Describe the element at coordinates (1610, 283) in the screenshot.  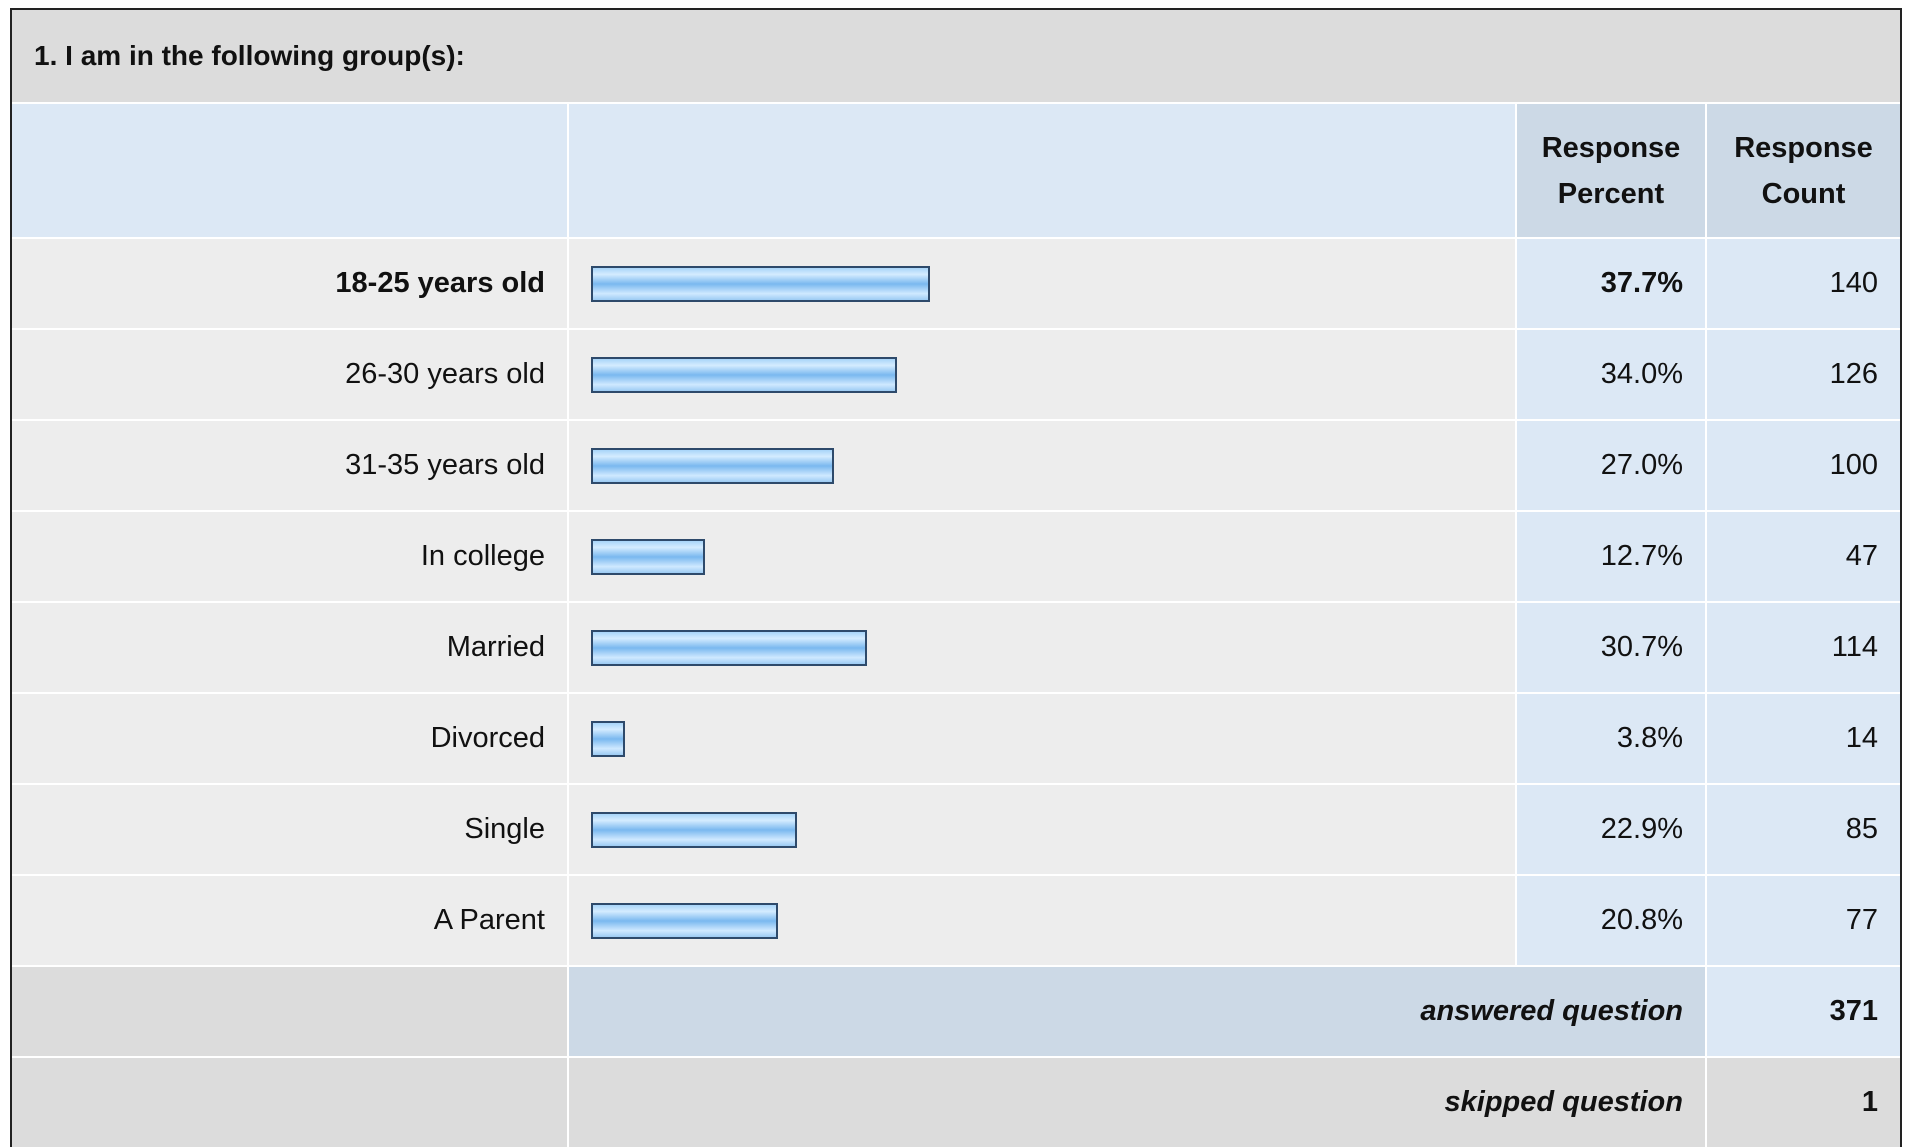
I see `response-percent: 37.7%` at that location.